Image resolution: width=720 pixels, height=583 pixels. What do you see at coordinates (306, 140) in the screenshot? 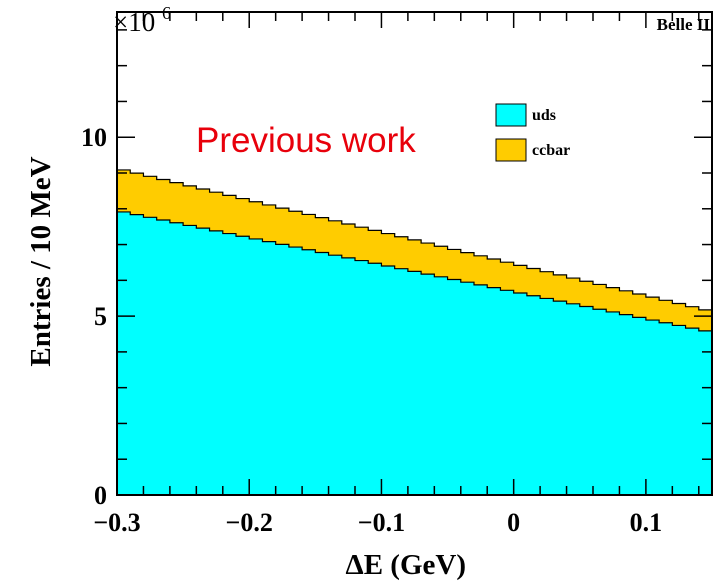
I see `annotation-text: Previous work` at bounding box center [306, 140].